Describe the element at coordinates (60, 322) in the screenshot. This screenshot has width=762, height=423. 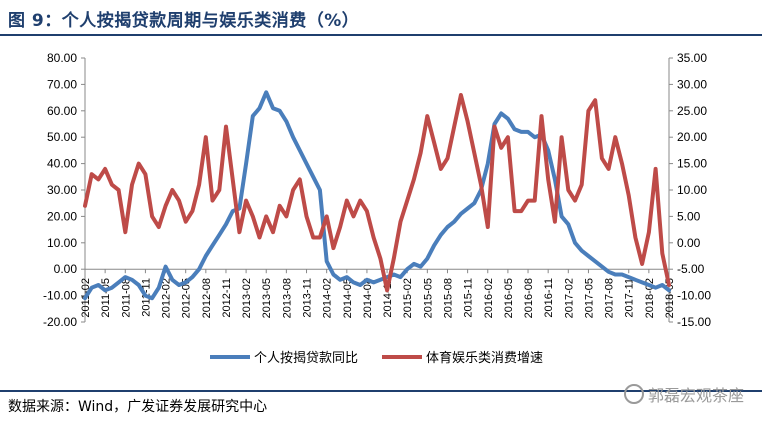
I see `y-left-tick-label: -20.00` at that location.